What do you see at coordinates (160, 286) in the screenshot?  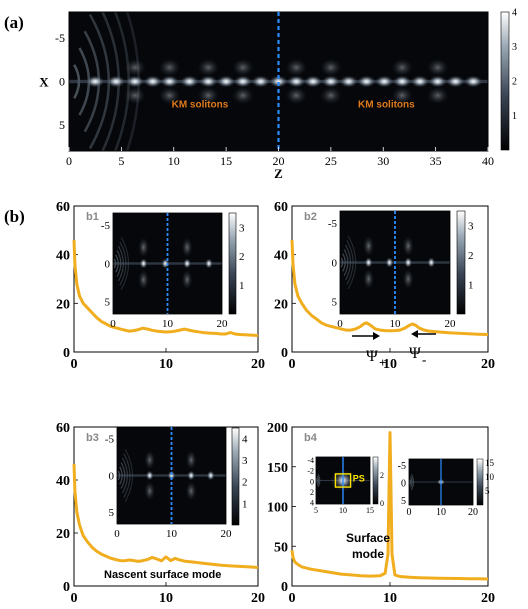 I see `subplot-b1: 0 10 20 20 40 60 0 b1 0 10 20 -5 0 5 1 2 3` at bounding box center [160, 286].